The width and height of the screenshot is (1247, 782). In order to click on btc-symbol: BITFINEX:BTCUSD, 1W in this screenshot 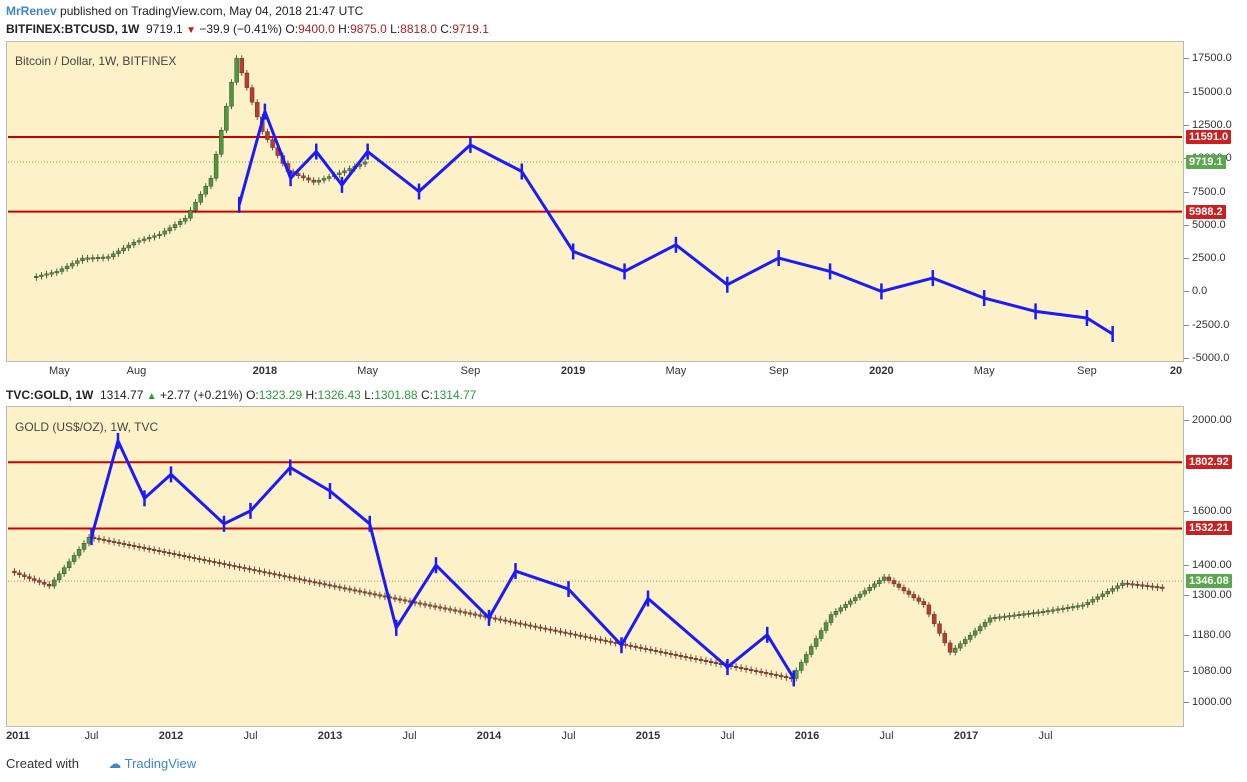, I will do `click(73, 29)`.